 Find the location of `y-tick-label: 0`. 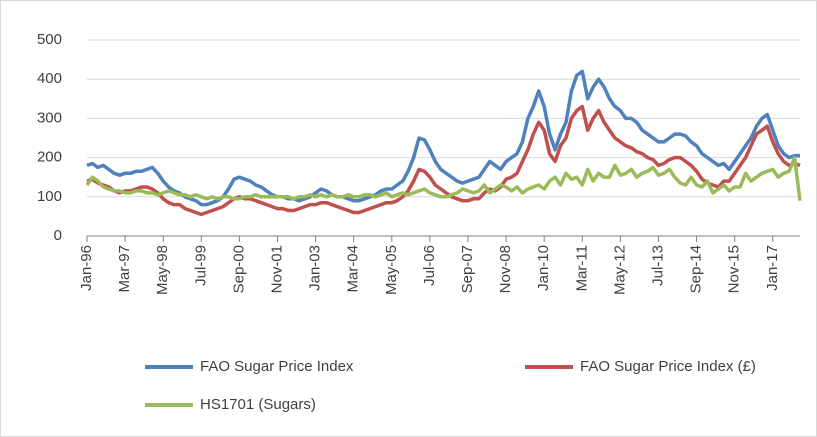

y-tick-label: 0 is located at coordinates (58, 235).